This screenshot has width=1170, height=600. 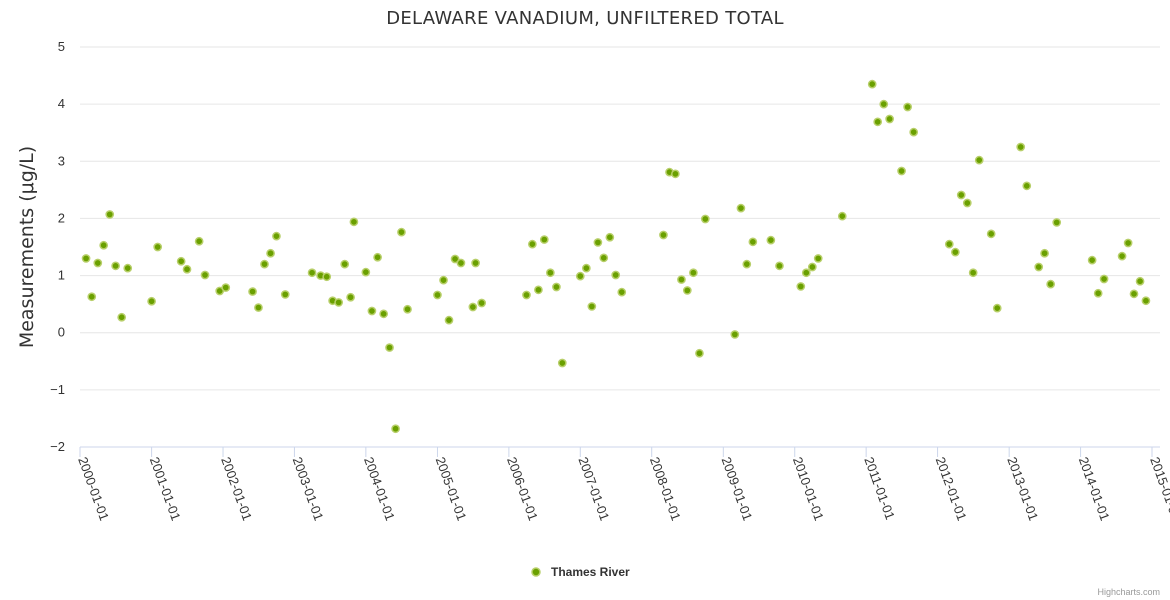 What do you see at coordinates (1128, 592) in the screenshot?
I see `credits-link: Highcharts.com` at bounding box center [1128, 592].